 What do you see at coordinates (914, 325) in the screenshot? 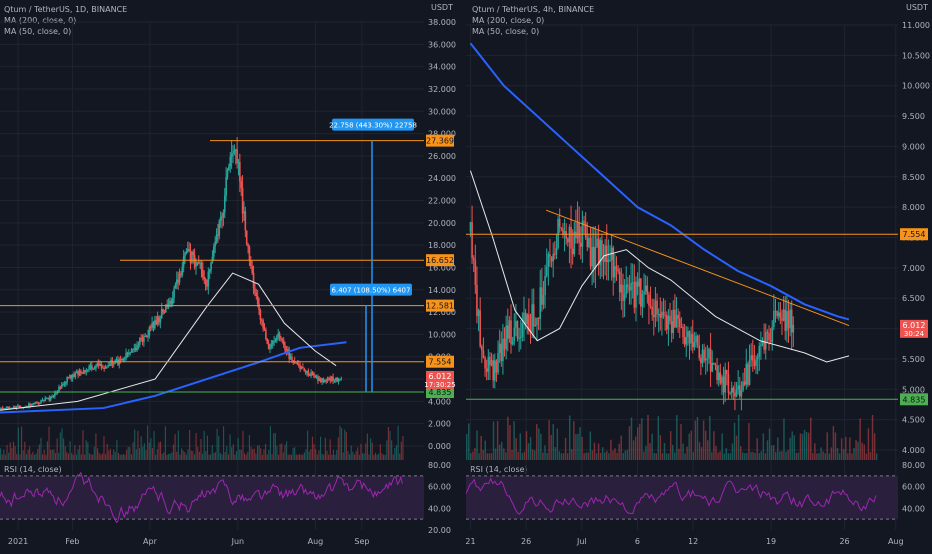
I see `last-price-label: 6.012` at bounding box center [914, 325].